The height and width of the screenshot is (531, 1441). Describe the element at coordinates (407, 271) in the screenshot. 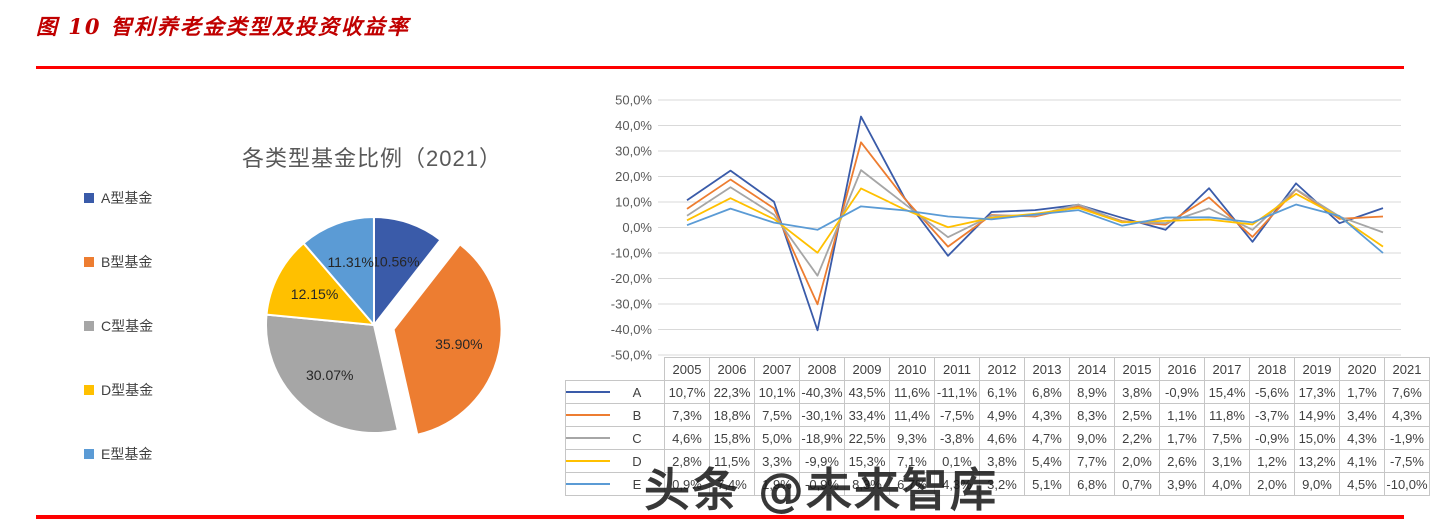

I see `pie-slice-A型基金` at that location.